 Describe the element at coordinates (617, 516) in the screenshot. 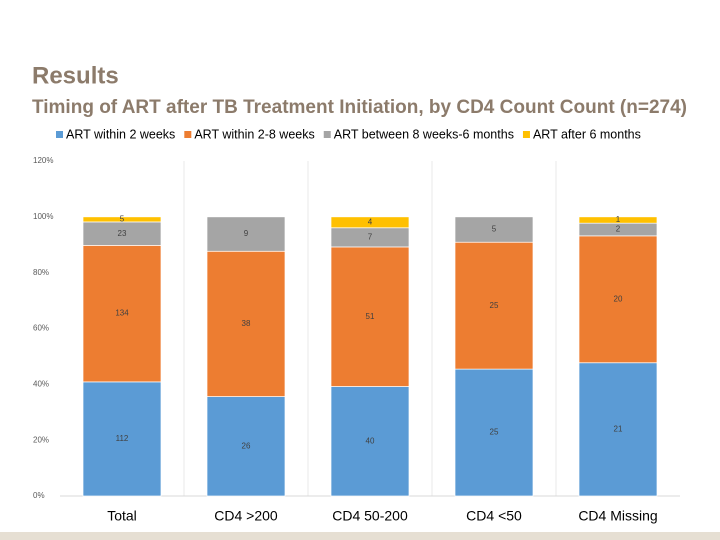

I see `x-tick-label: CD4 Missing` at that location.